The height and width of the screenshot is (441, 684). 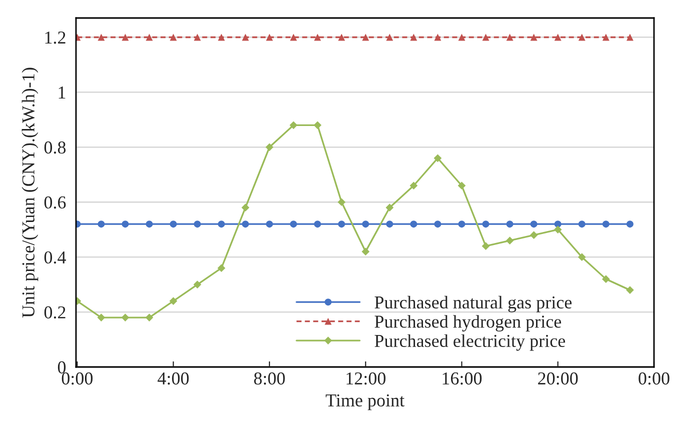 I want to click on x-axis-title: Time point, so click(x=365, y=402).